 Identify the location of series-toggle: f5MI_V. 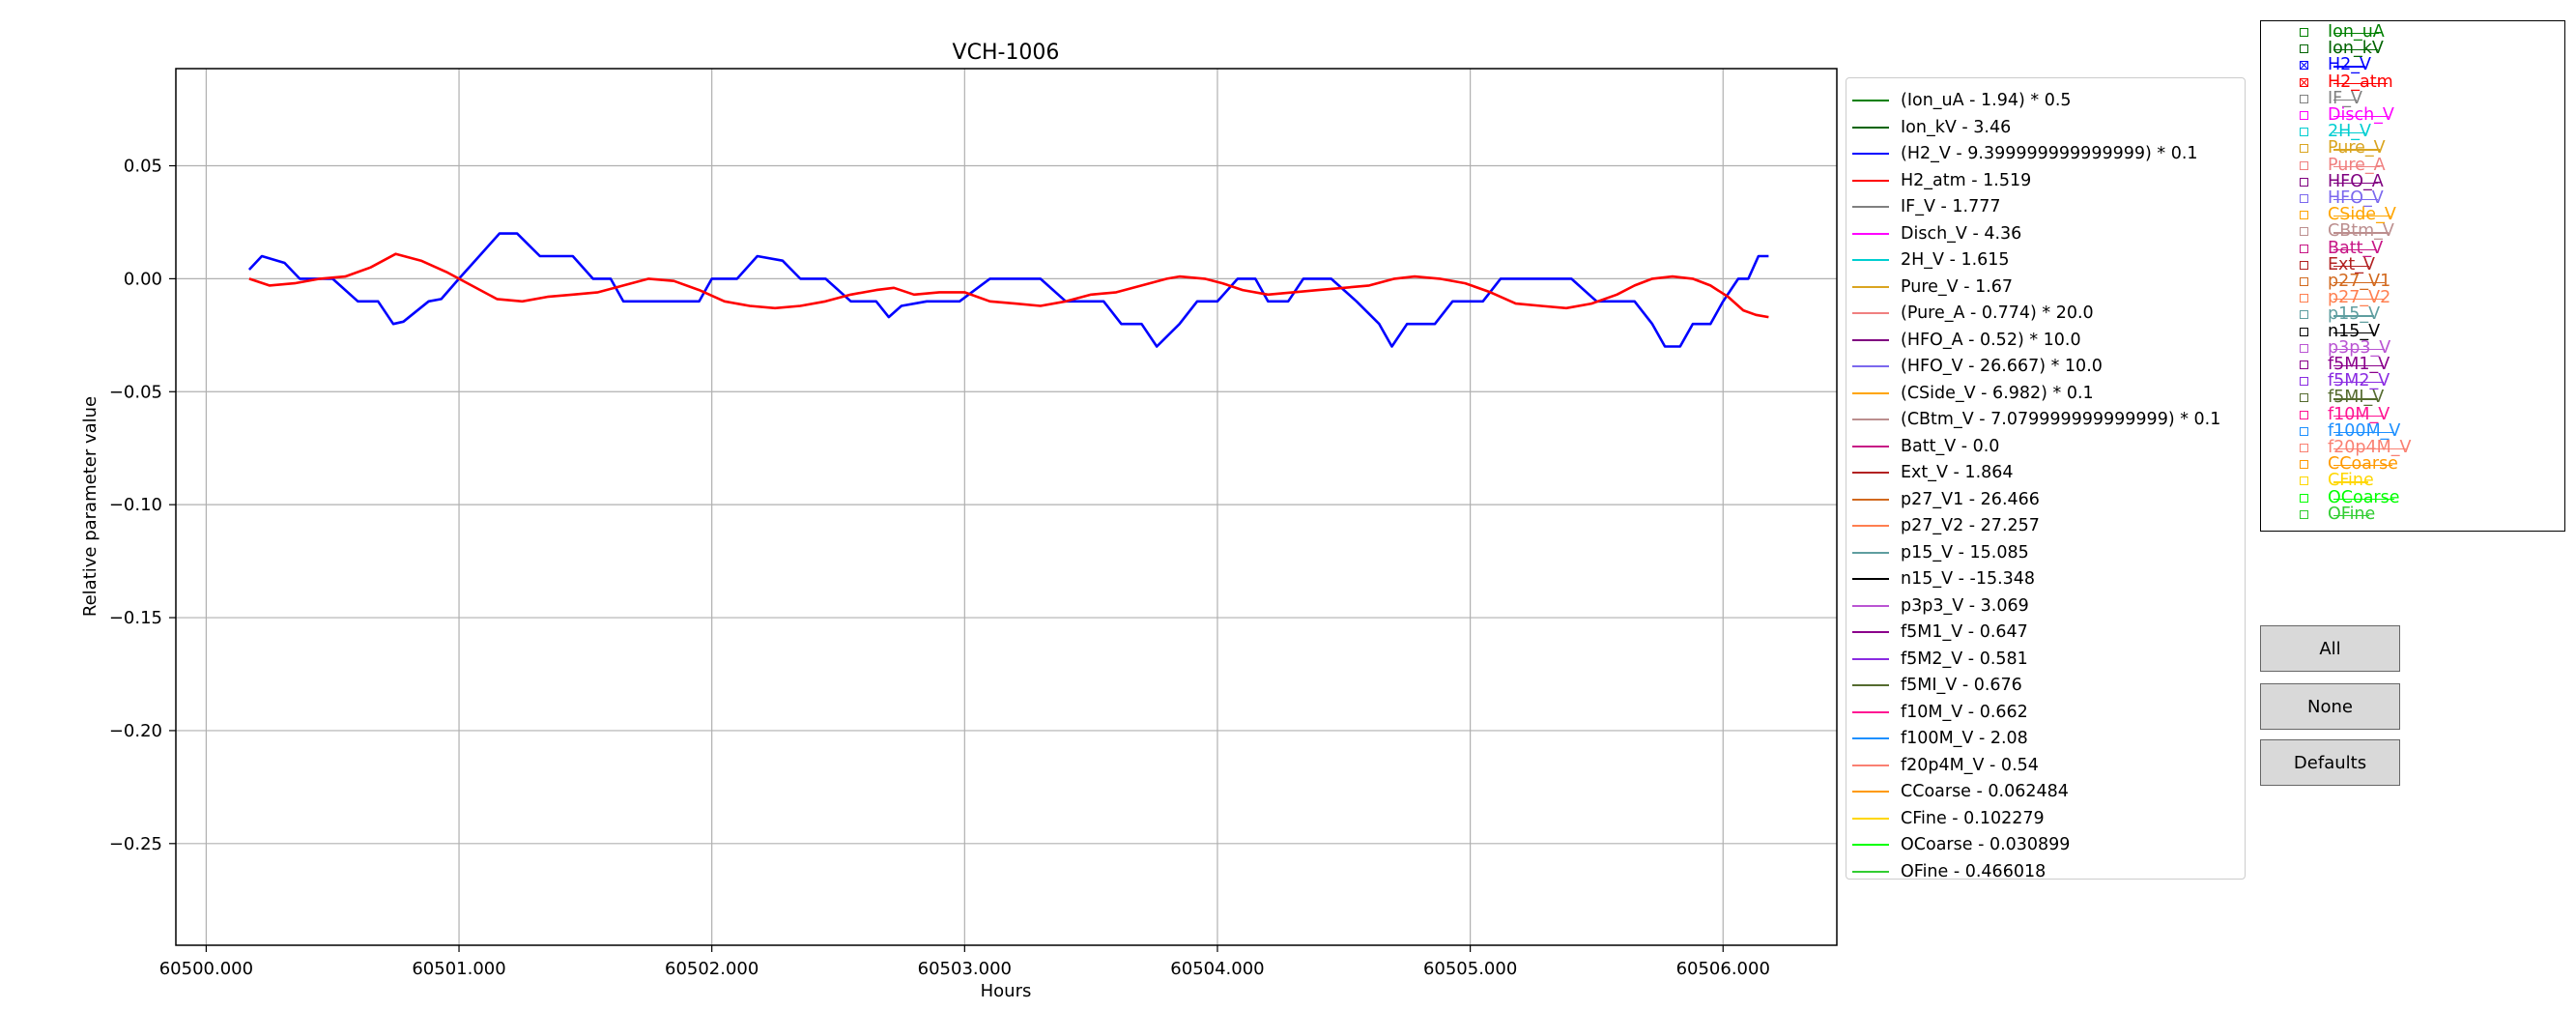
(2342, 398).